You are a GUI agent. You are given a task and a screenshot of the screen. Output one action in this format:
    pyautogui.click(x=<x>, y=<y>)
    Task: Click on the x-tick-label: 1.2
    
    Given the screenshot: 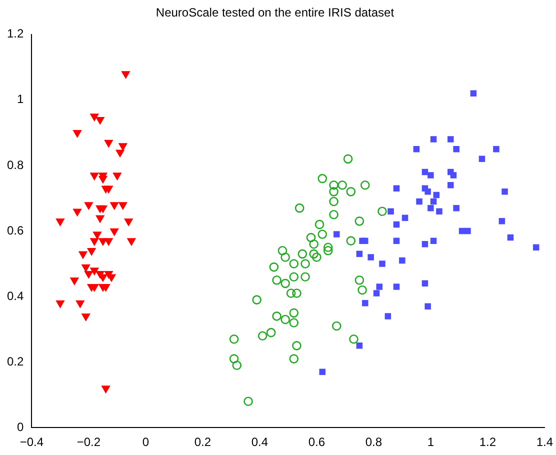 What is the action you would take?
    pyautogui.click(x=487, y=442)
    